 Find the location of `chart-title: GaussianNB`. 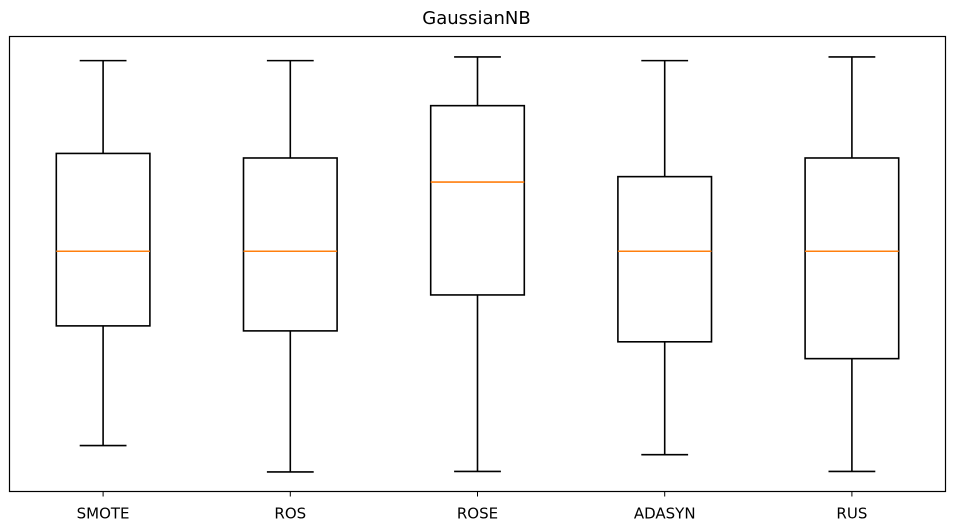

chart-title: GaussianNB is located at coordinates (476, 18).